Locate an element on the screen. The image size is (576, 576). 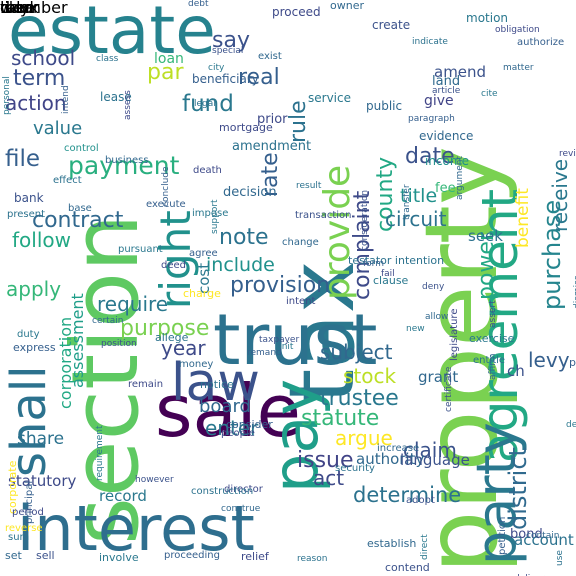
word-decision: decision is located at coordinates (250, 192).